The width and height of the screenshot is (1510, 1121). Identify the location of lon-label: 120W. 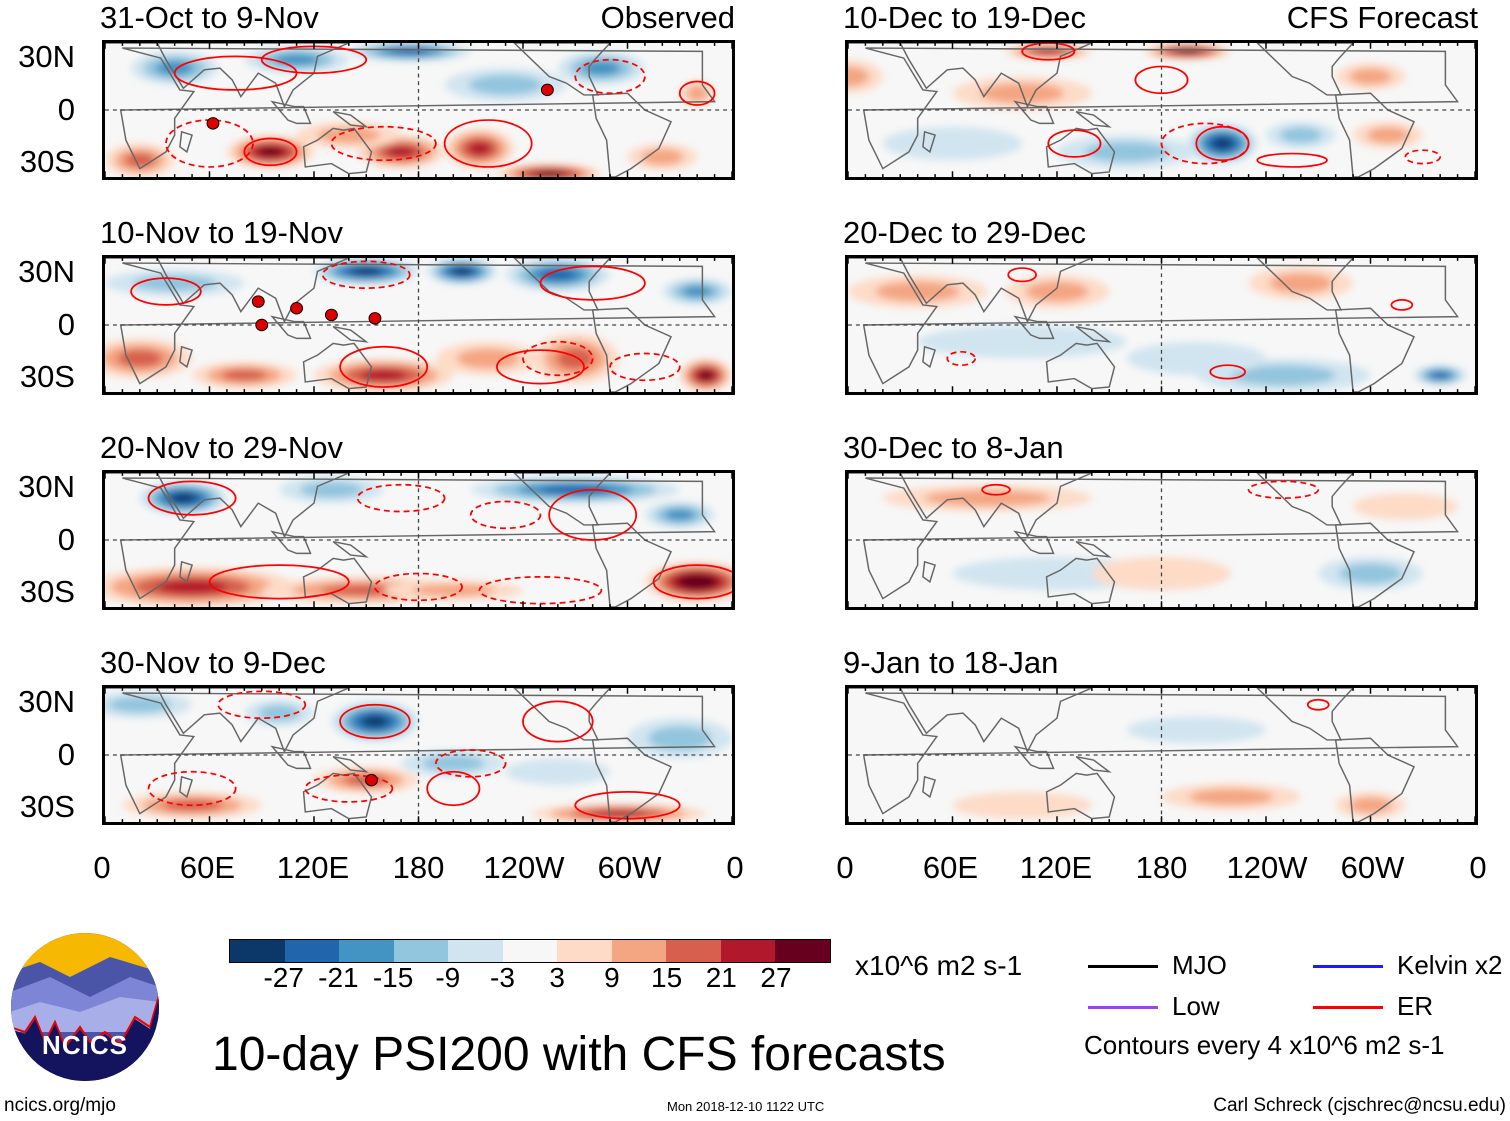
(524, 867).